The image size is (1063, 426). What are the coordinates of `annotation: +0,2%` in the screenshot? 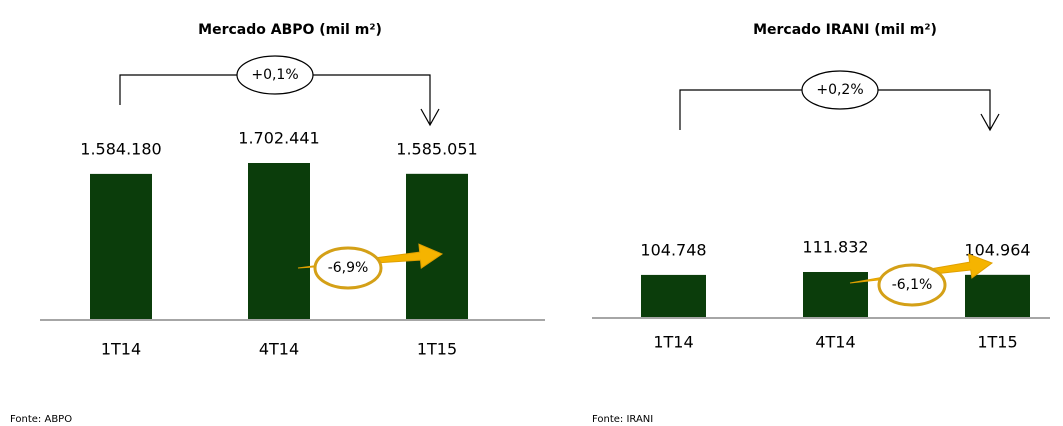 It's located at (839, 90).